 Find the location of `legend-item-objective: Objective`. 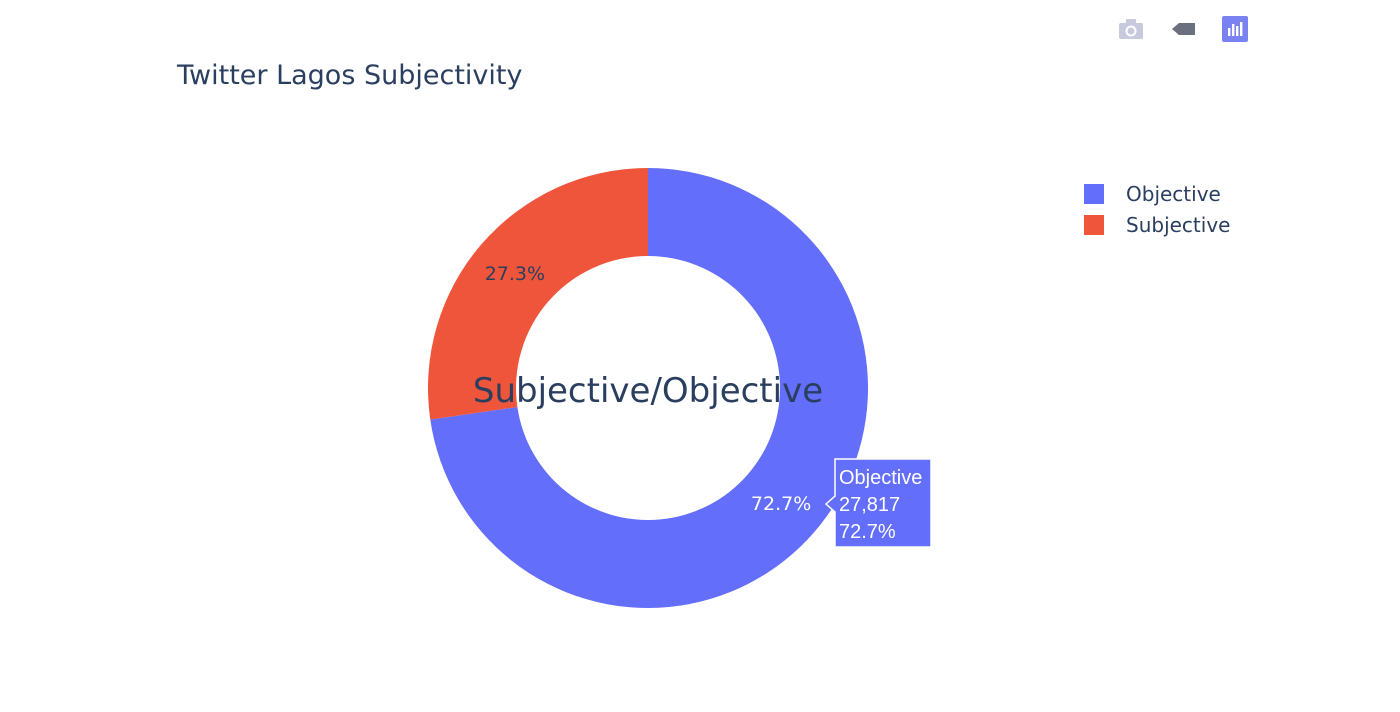

legend-item-objective: Objective is located at coordinates (1157, 193).